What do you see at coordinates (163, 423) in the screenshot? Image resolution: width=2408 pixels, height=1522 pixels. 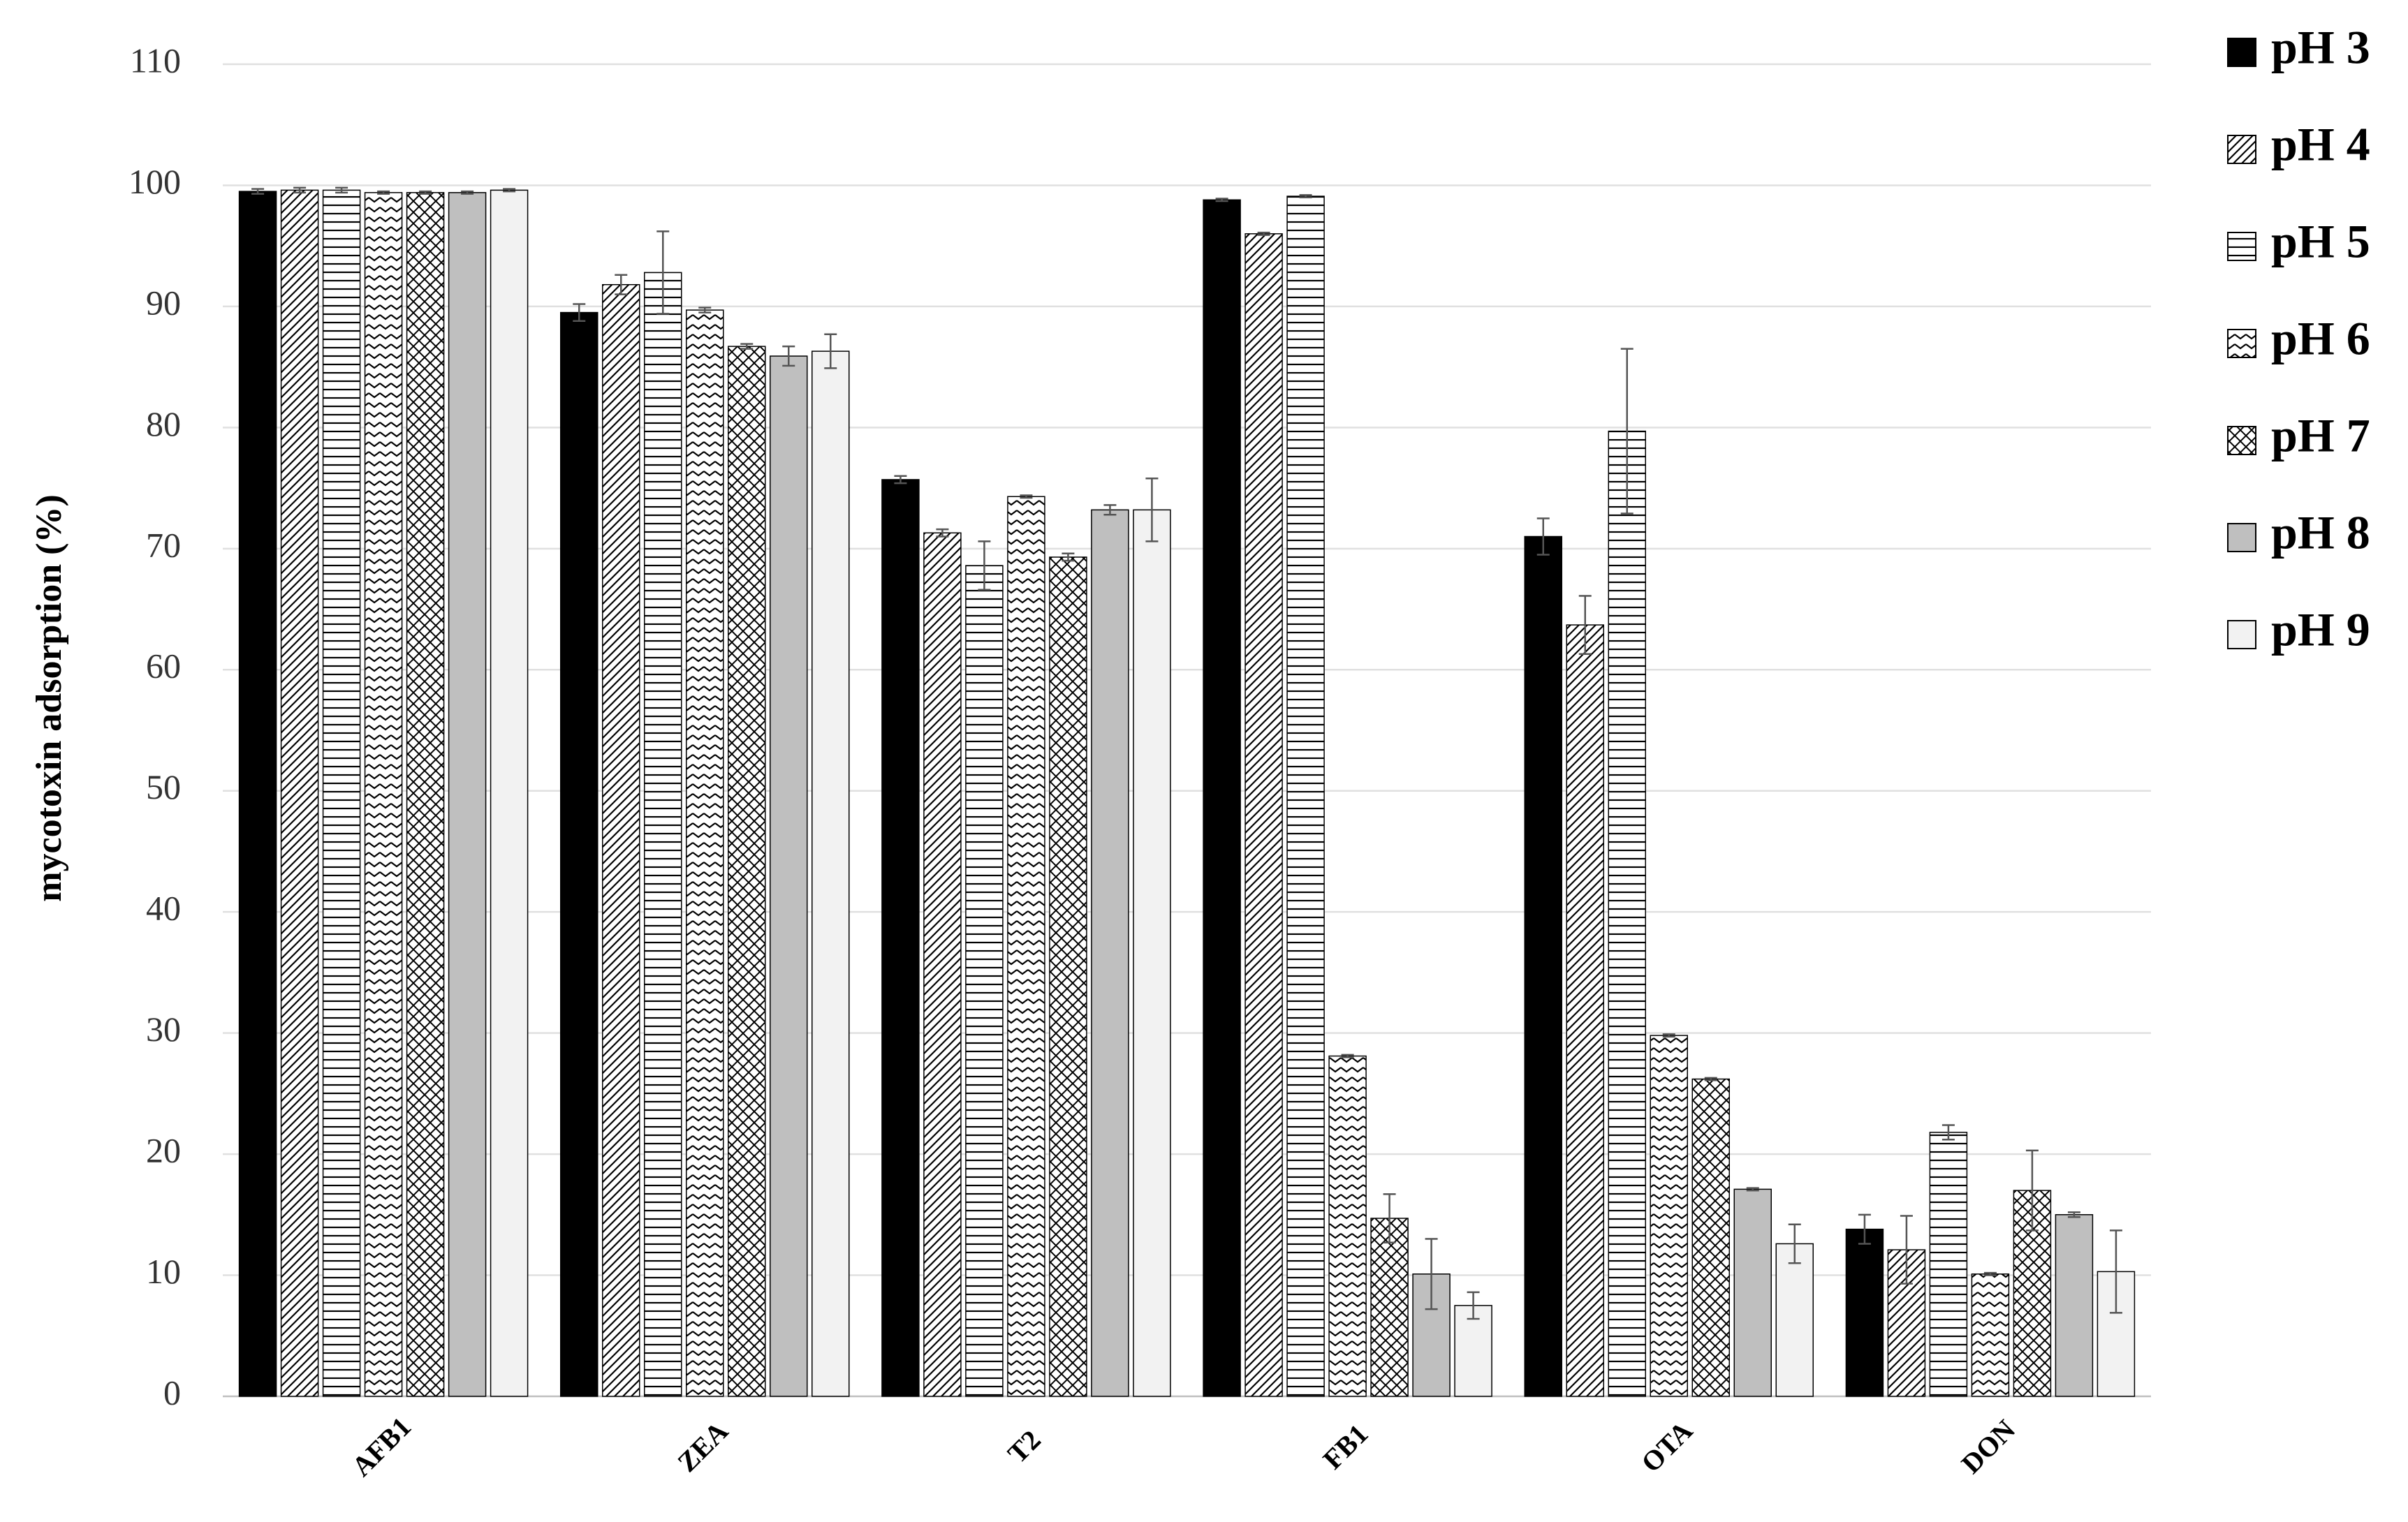 I see `y-tick-label: 80` at bounding box center [163, 423].